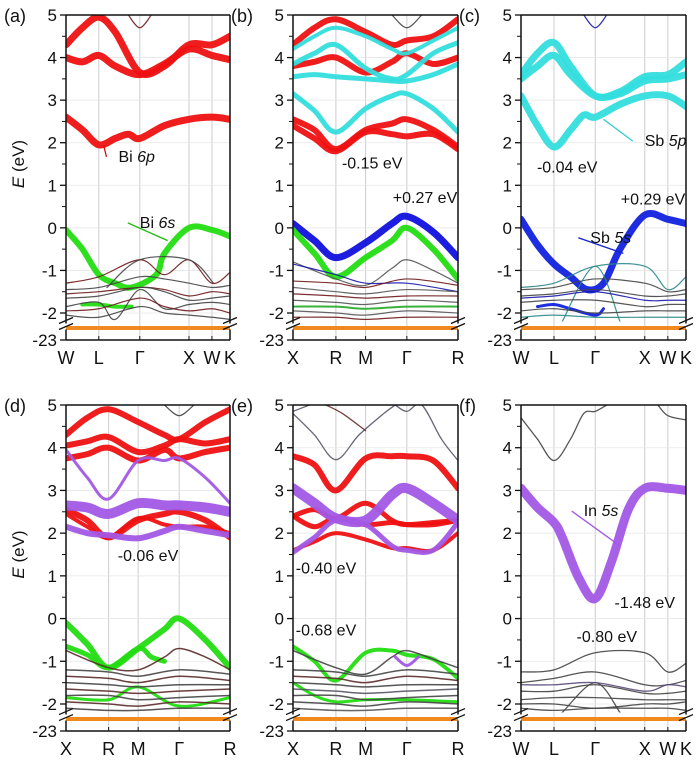 The image size is (700, 767). Describe the element at coordinates (567, 168) in the screenshot. I see `annotation-label: -0.04 eV` at that location.